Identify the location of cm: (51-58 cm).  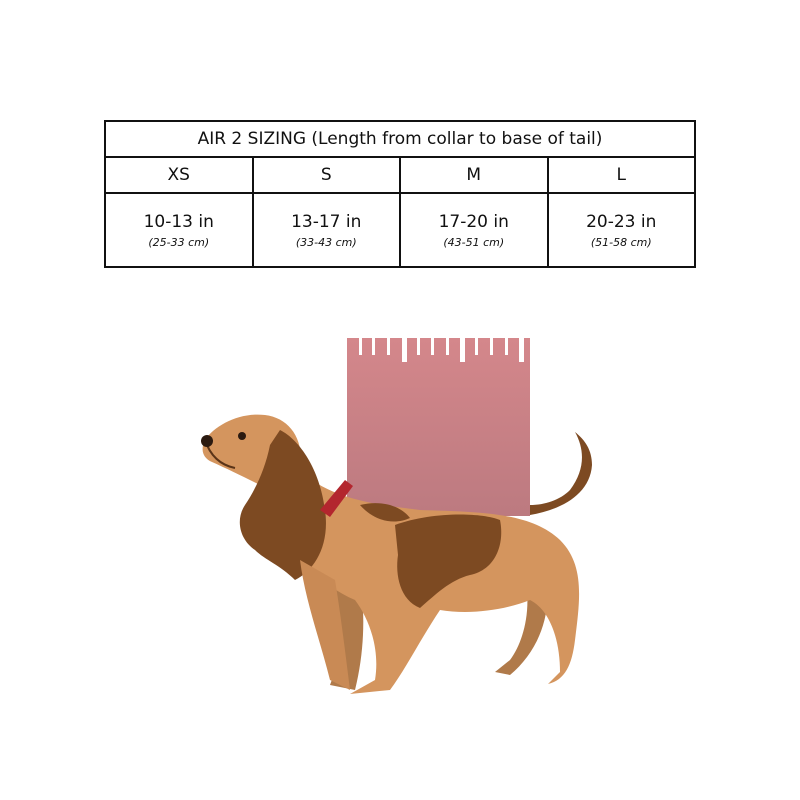
(621, 242).